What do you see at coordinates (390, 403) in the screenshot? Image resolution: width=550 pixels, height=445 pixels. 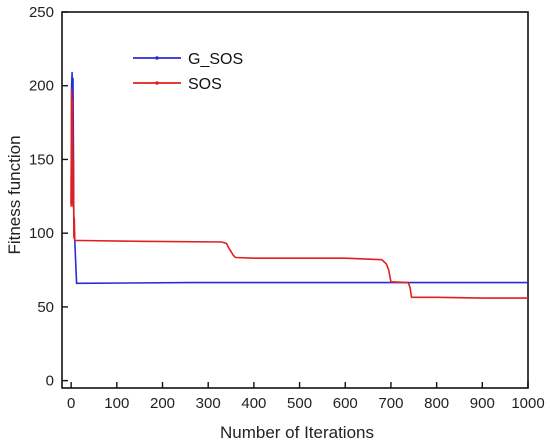 I see `x-tick-label: 700` at bounding box center [390, 403].